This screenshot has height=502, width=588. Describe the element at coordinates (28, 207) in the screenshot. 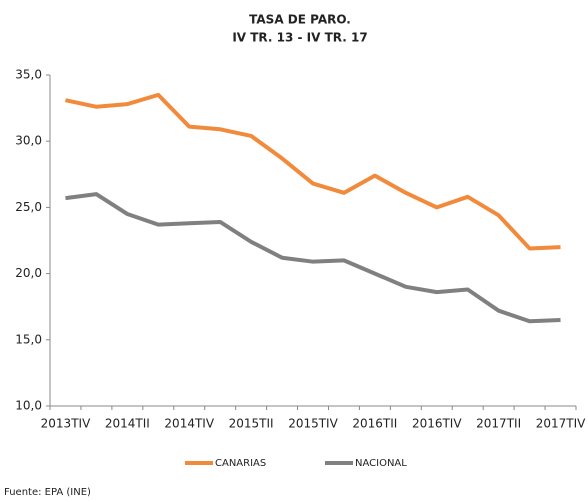

I see `y-tick-label: 25,0` at that location.